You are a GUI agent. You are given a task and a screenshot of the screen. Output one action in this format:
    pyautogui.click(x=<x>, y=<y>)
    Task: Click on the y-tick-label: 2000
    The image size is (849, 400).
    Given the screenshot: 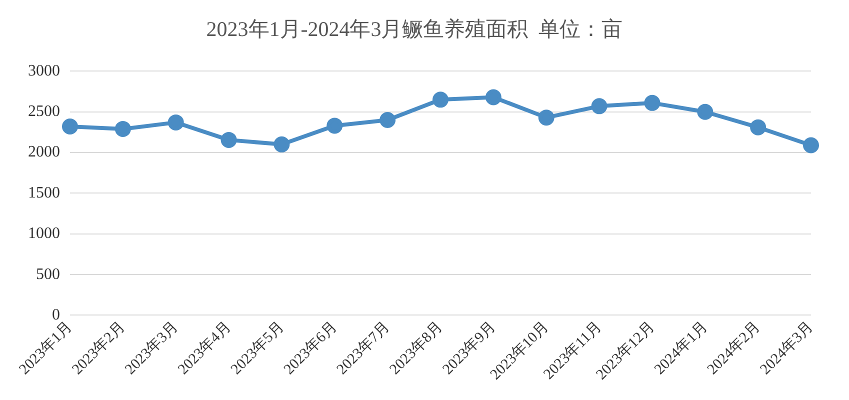 What is the action you would take?
    pyautogui.click(x=44, y=152)
    